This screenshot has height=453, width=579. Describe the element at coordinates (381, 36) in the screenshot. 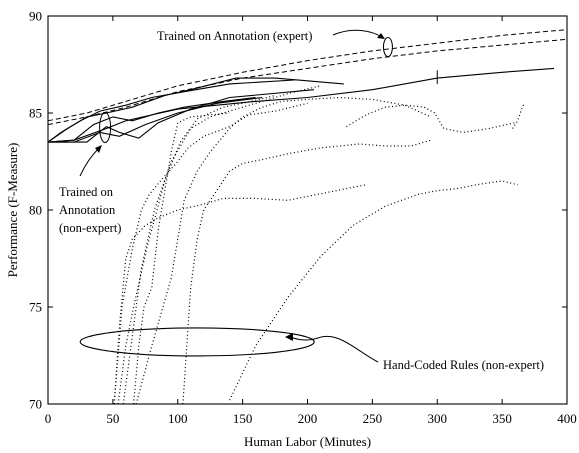

I see `arrowhead-expert` at that location.